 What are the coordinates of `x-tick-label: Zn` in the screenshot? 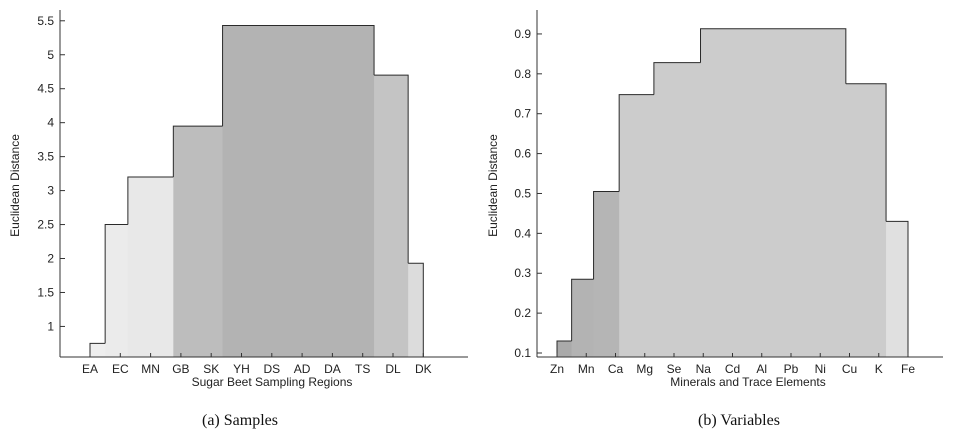 It's located at (557, 369).